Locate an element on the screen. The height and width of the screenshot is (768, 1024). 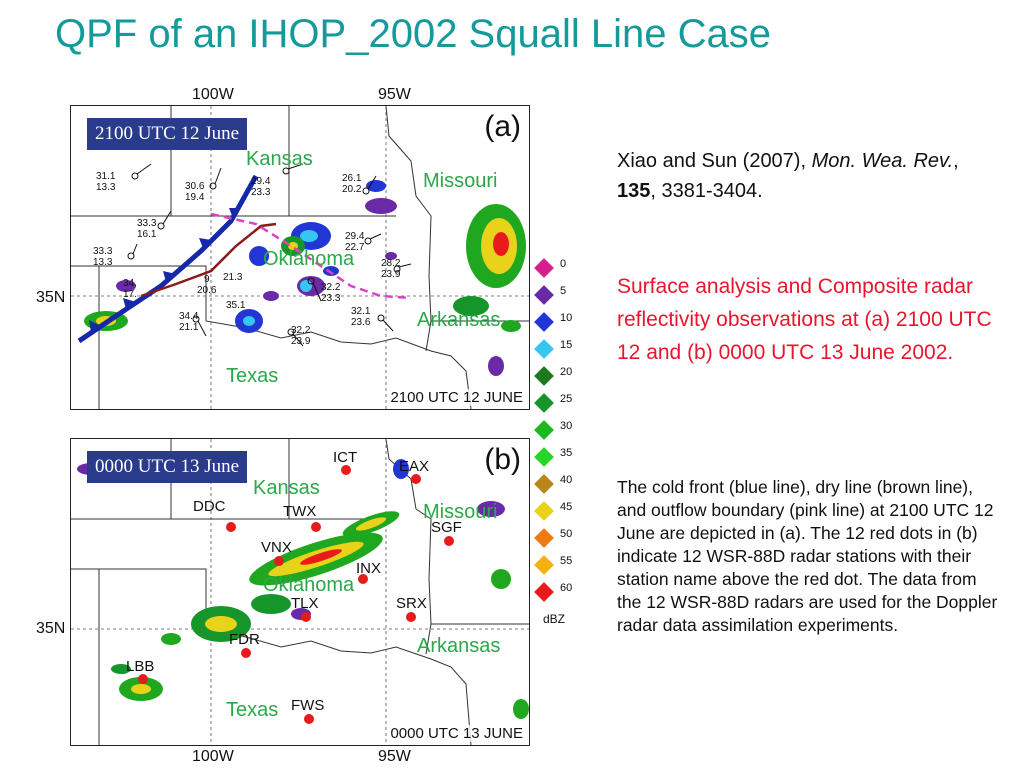
citation-volume: 135 is located at coordinates (634, 191).